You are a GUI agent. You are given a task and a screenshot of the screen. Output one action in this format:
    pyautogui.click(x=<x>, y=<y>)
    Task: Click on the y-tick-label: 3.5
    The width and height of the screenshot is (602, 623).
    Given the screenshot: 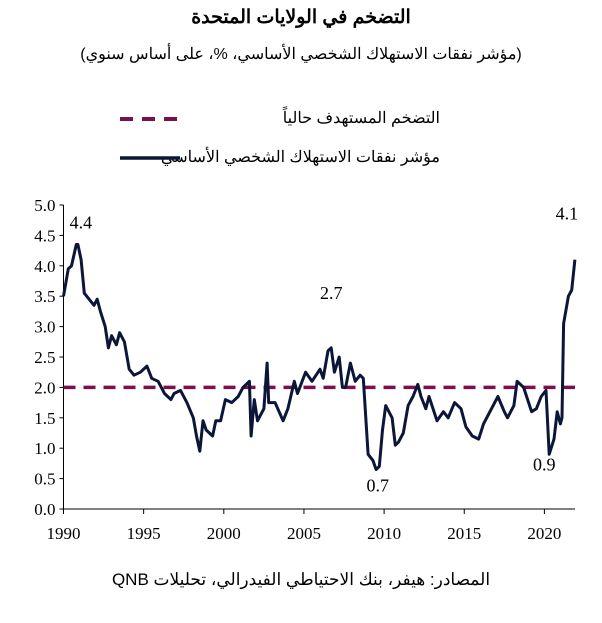 What is the action you would take?
    pyautogui.click(x=44, y=296)
    